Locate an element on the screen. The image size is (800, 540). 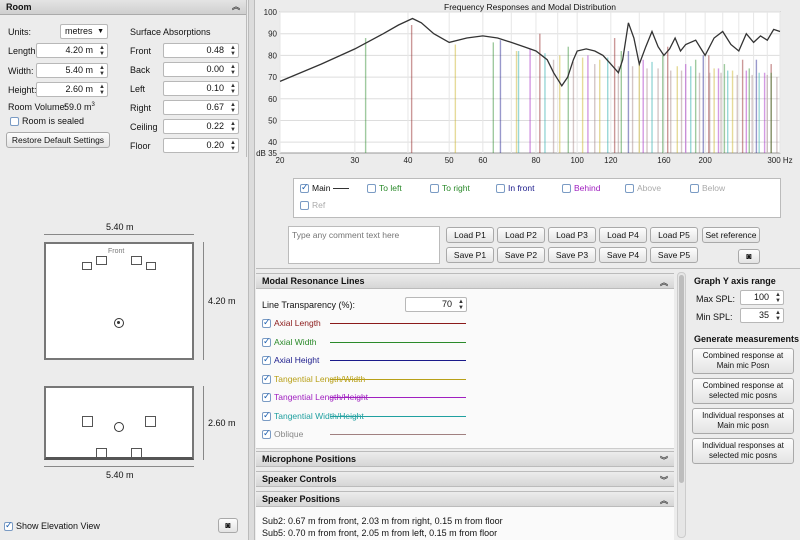
splitter is located at coordinates (251, 270).